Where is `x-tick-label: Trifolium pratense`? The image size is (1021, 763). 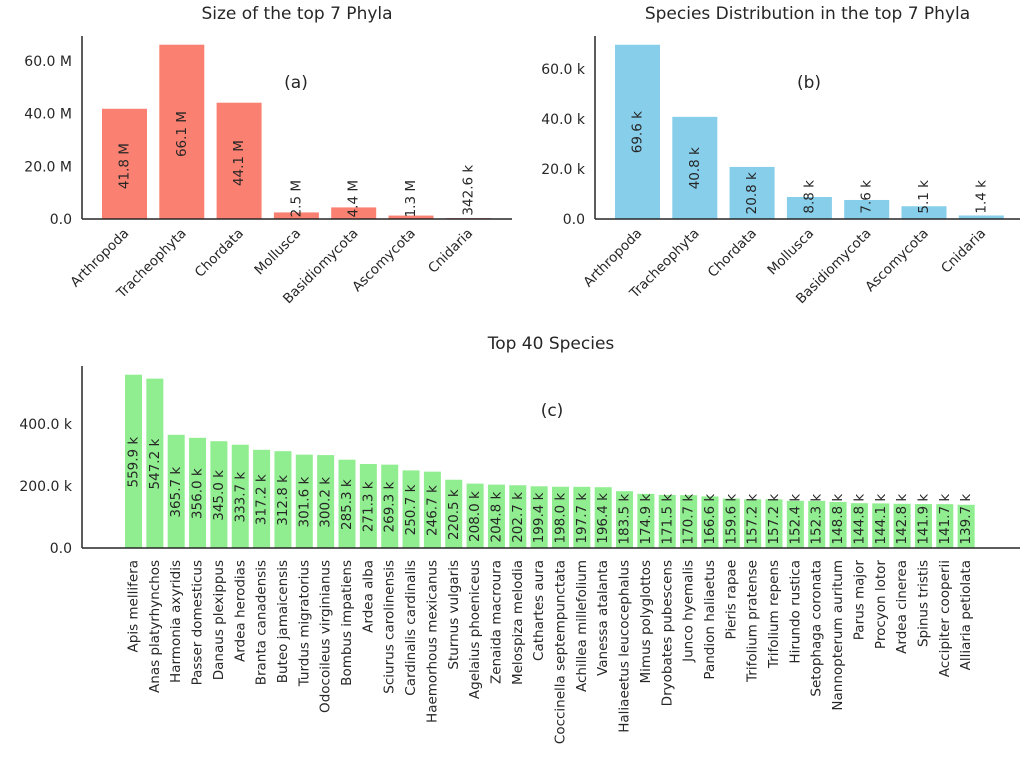
x-tick-label: Trifolium pratense is located at coordinates (753, 621).